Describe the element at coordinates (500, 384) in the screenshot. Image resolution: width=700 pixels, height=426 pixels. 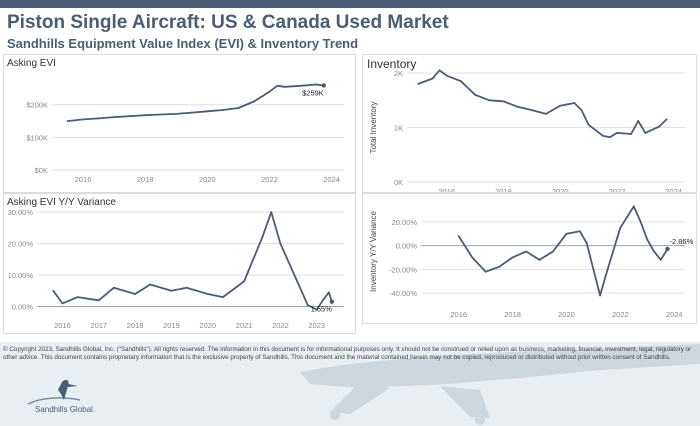
I see `aircraft-watermark` at that location.